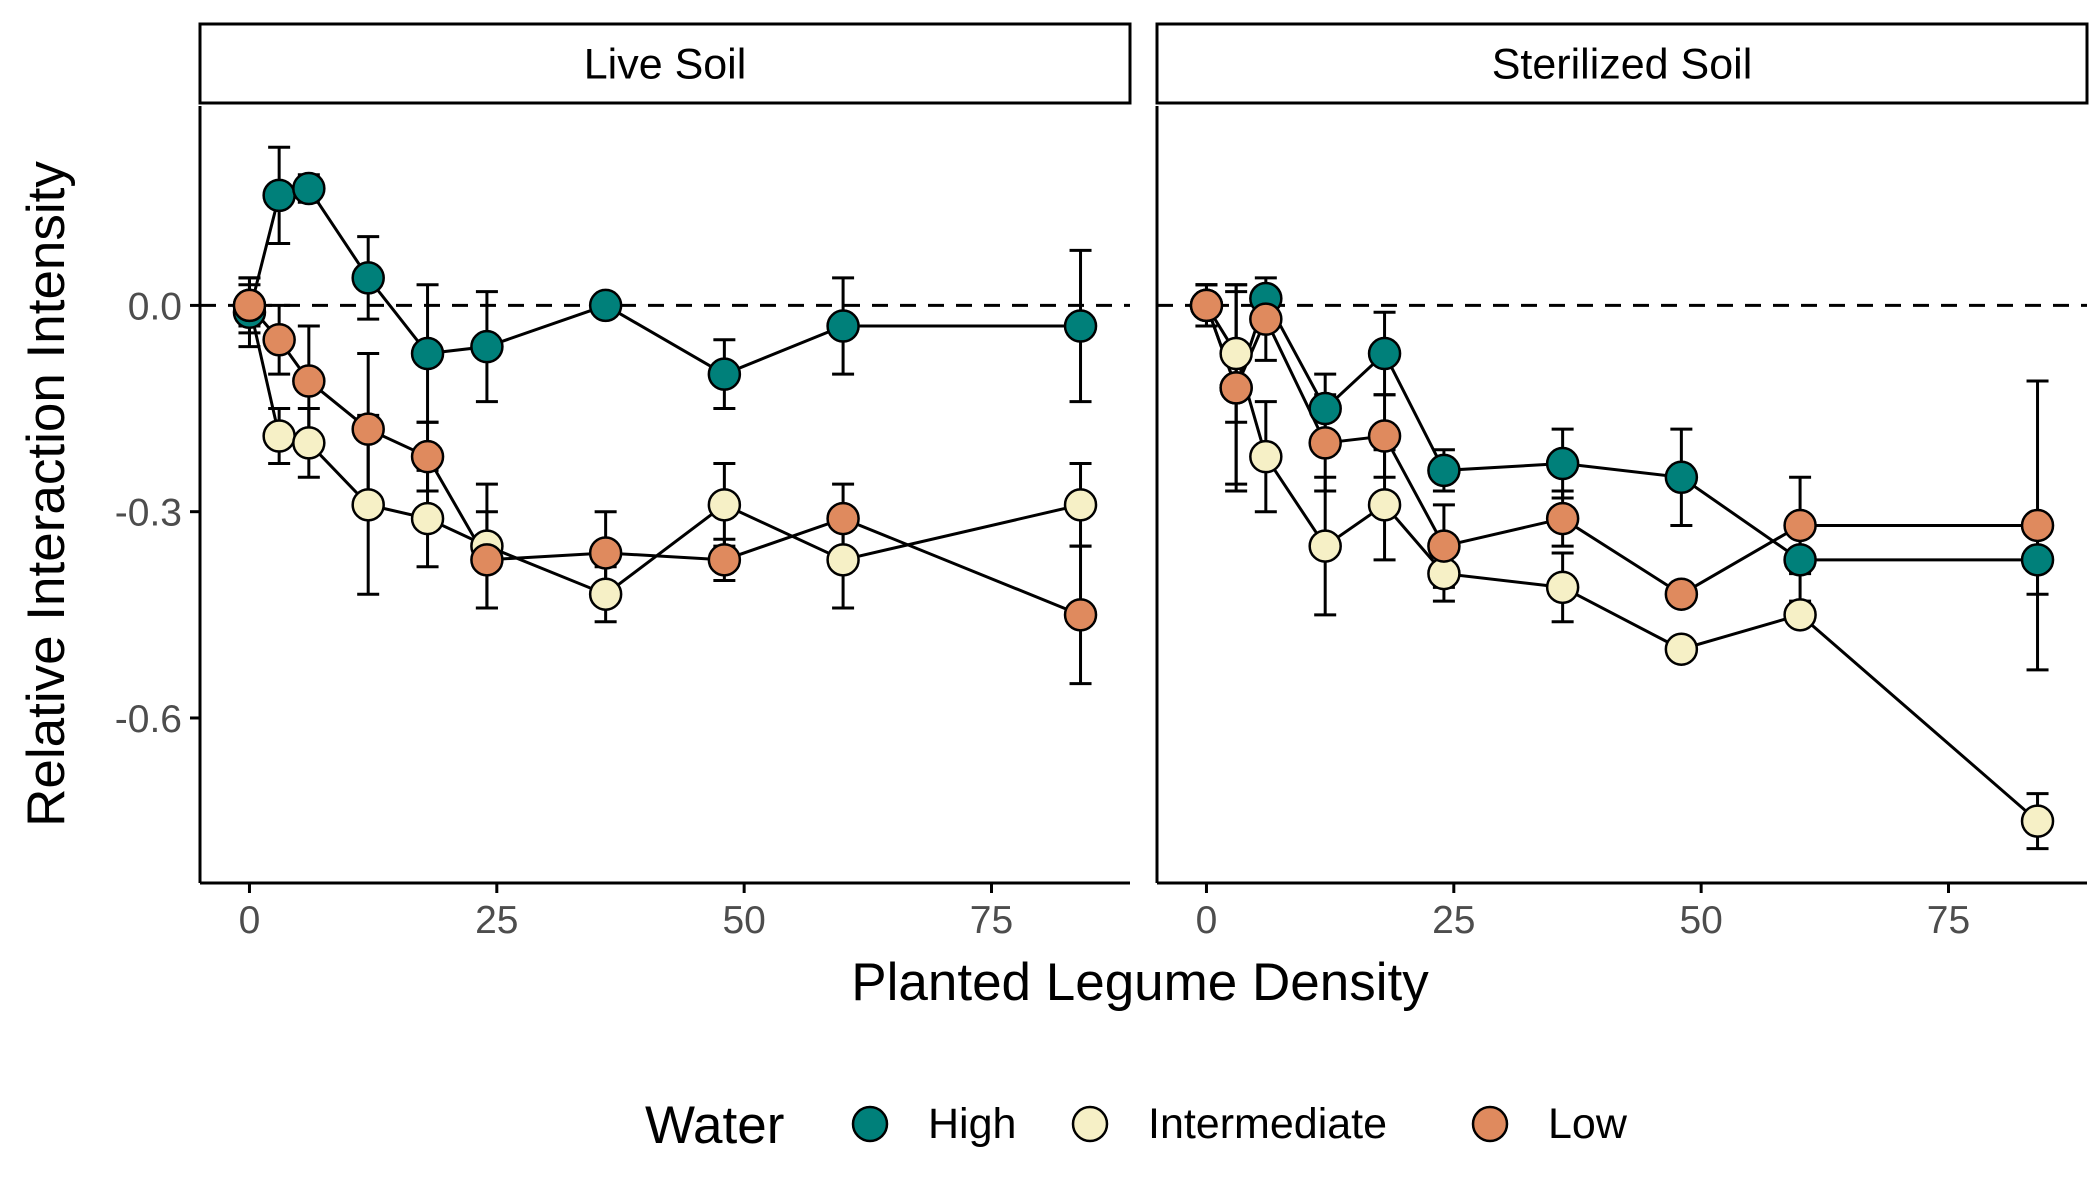 The width and height of the screenshot is (2100, 1200). I want to click on legend-label-intermediate: Intermediate, so click(1267, 1124).